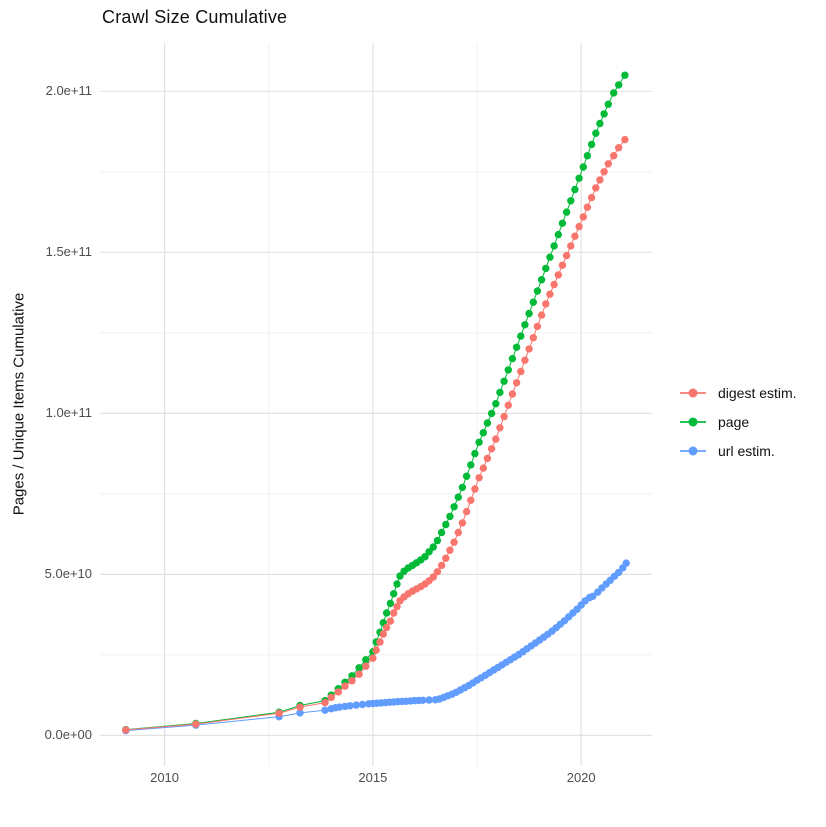  Describe the element at coordinates (693, 393) in the screenshot. I see `digest-estim-key-icon` at that location.